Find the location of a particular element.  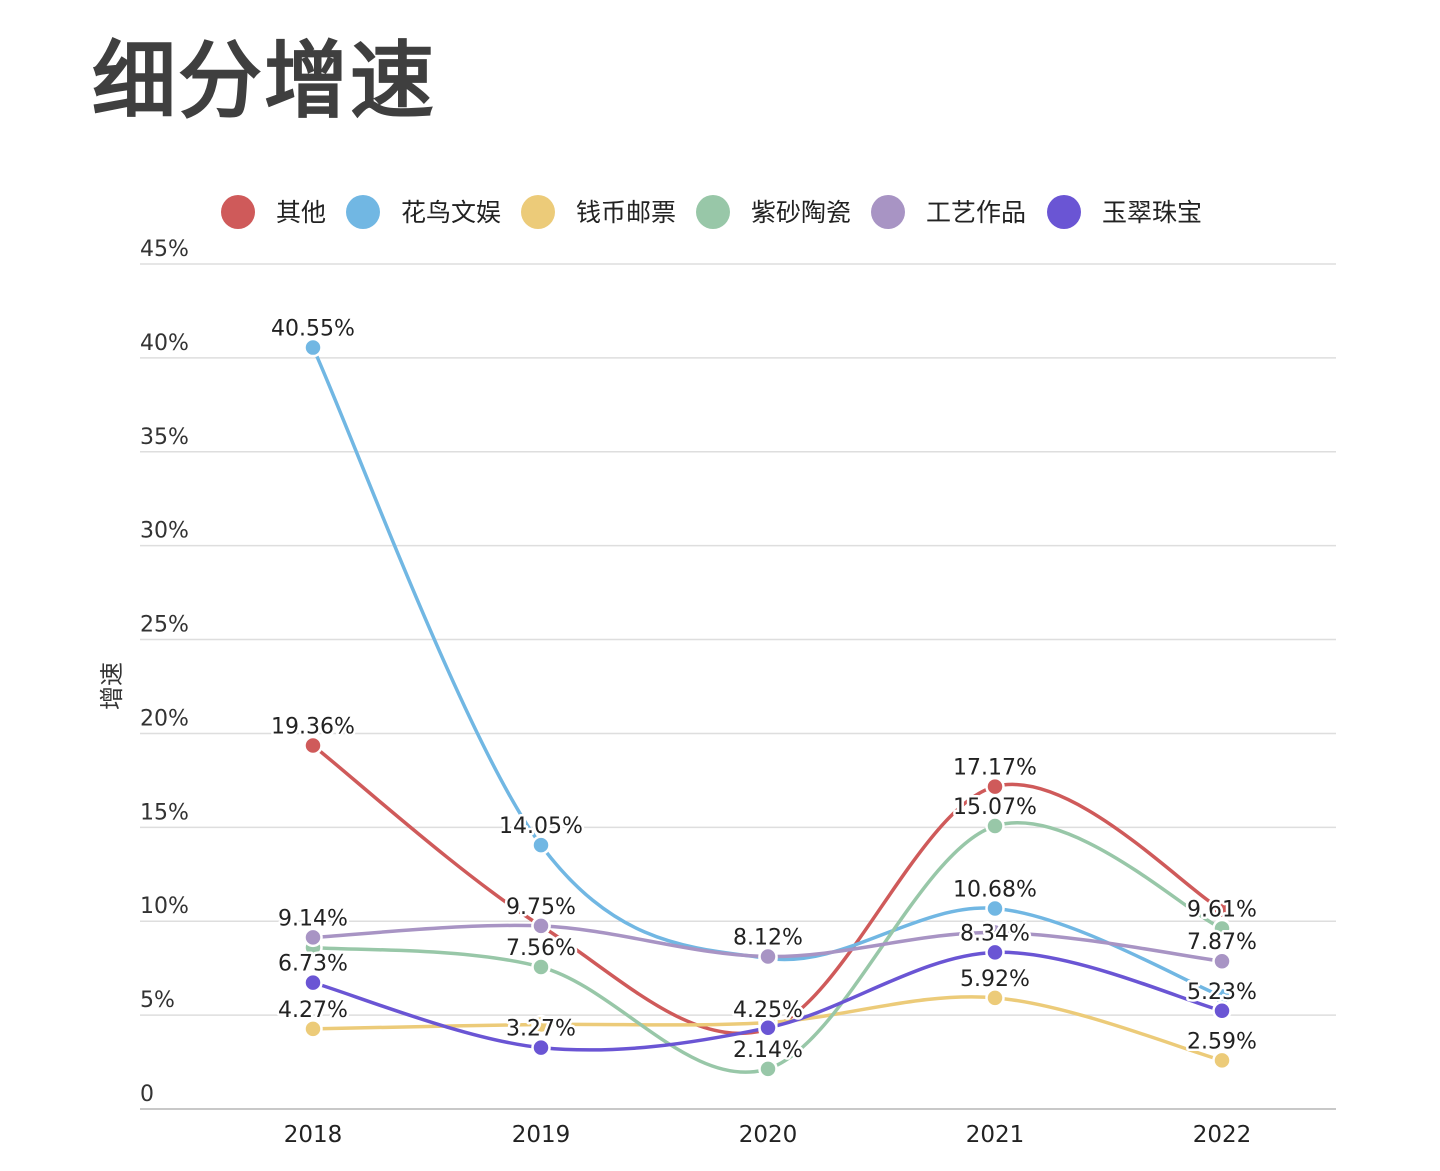

x-tick-label: 2019 is located at coordinates (541, 1135).